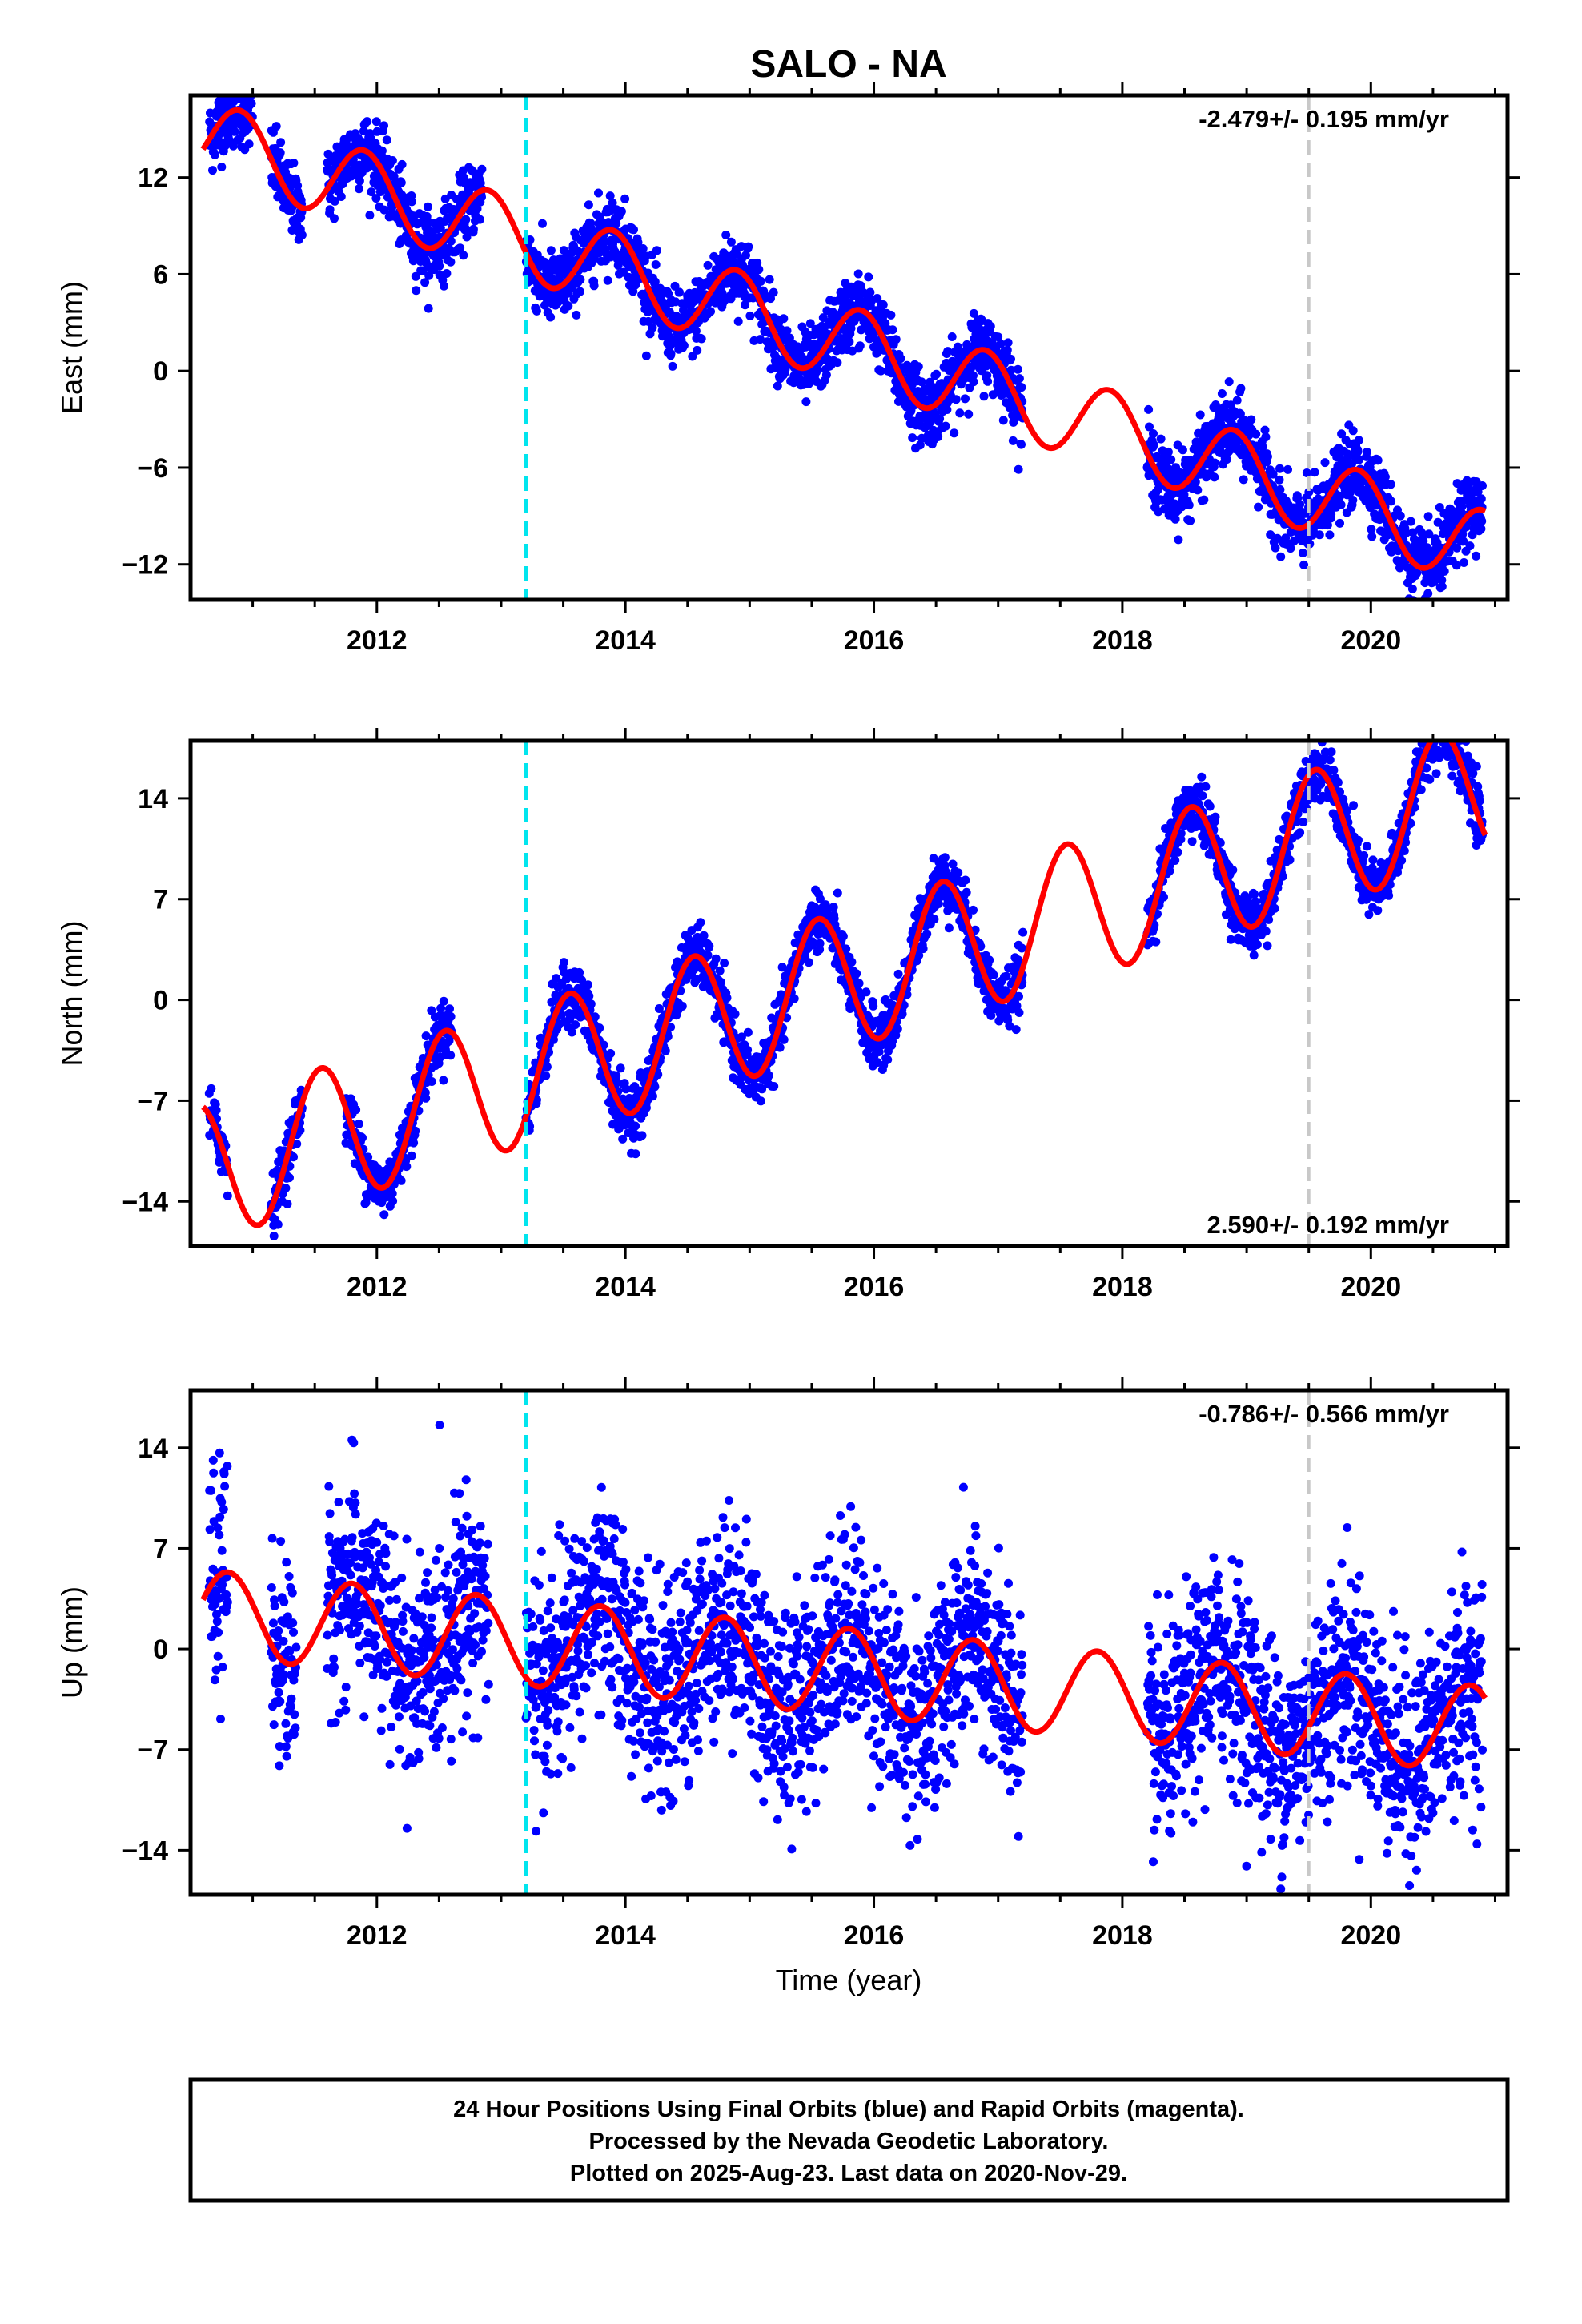  Describe the element at coordinates (161, 371) in the screenshot. I see `y-tick-label: 0` at that location.